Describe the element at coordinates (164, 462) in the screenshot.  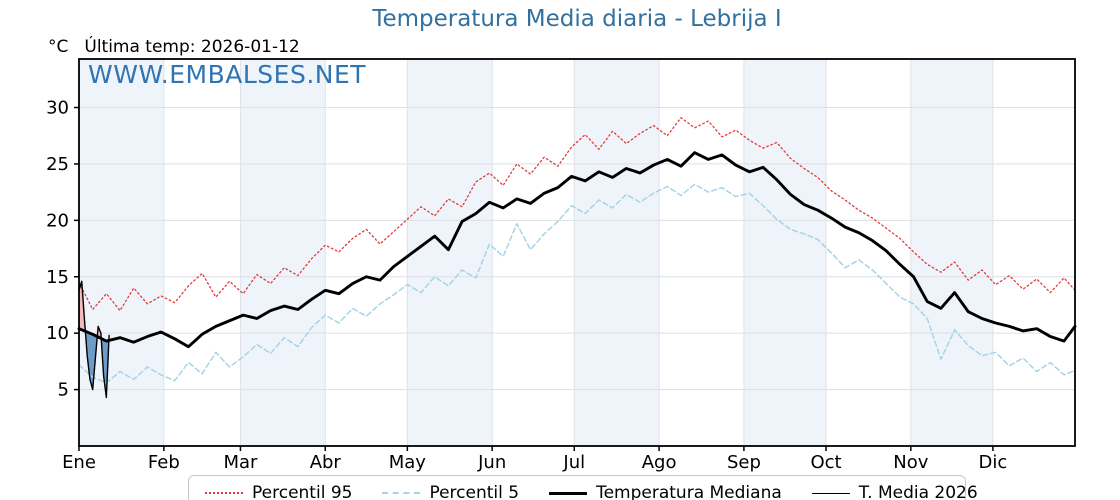
I see `x-tick-label: Feb` at that location.